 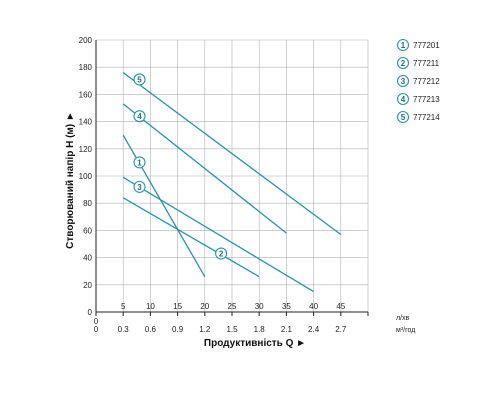 What do you see at coordinates (205, 329) in the screenshot?
I see `x-tick-label-secondary: 1.2` at bounding box center [205, 329].